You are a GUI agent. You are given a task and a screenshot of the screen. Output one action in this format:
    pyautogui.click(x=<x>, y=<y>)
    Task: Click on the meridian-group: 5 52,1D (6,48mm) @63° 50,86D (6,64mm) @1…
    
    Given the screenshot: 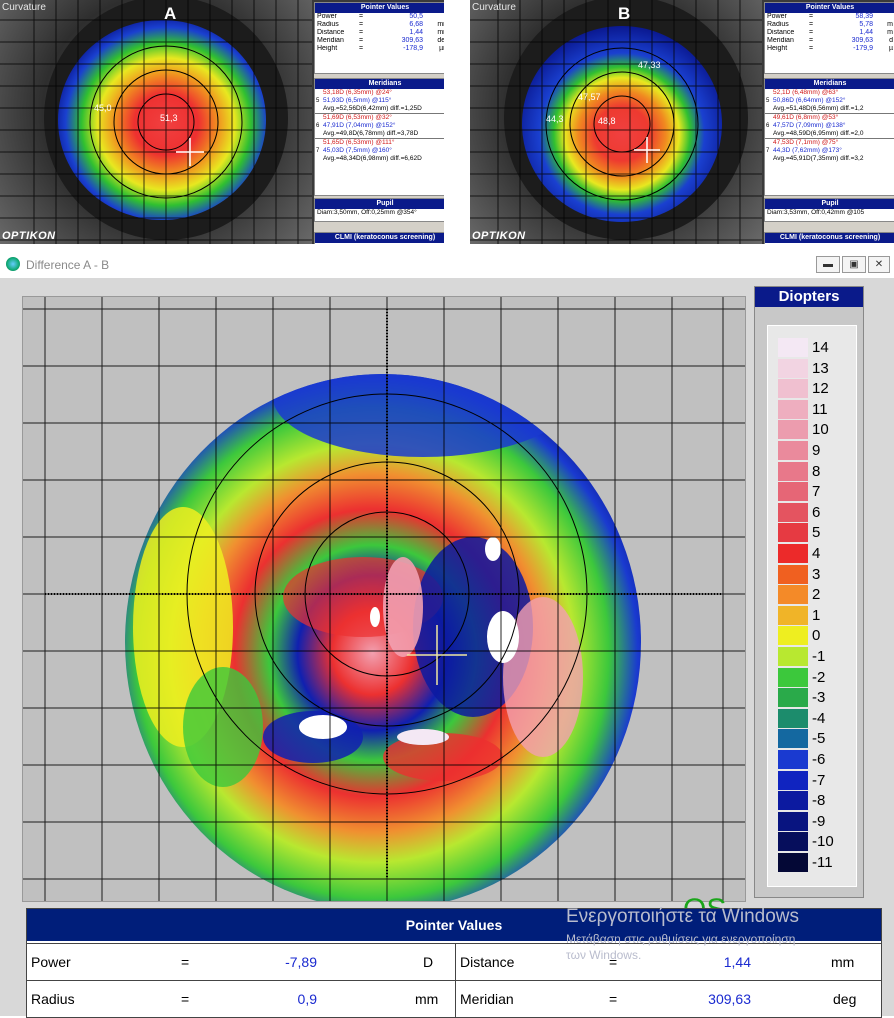 What is the action you would take?
    pyautogui.click(x=829, y=101)
    